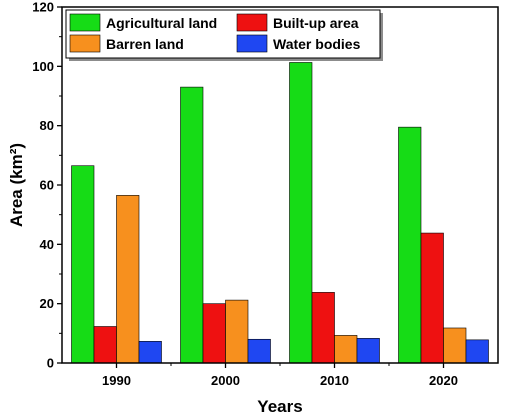 This screenshot has width=505, height=417. Describe the element at coordinates (432, 298) in the screenshot. I see `bar-built-up-area-2020` at that location.